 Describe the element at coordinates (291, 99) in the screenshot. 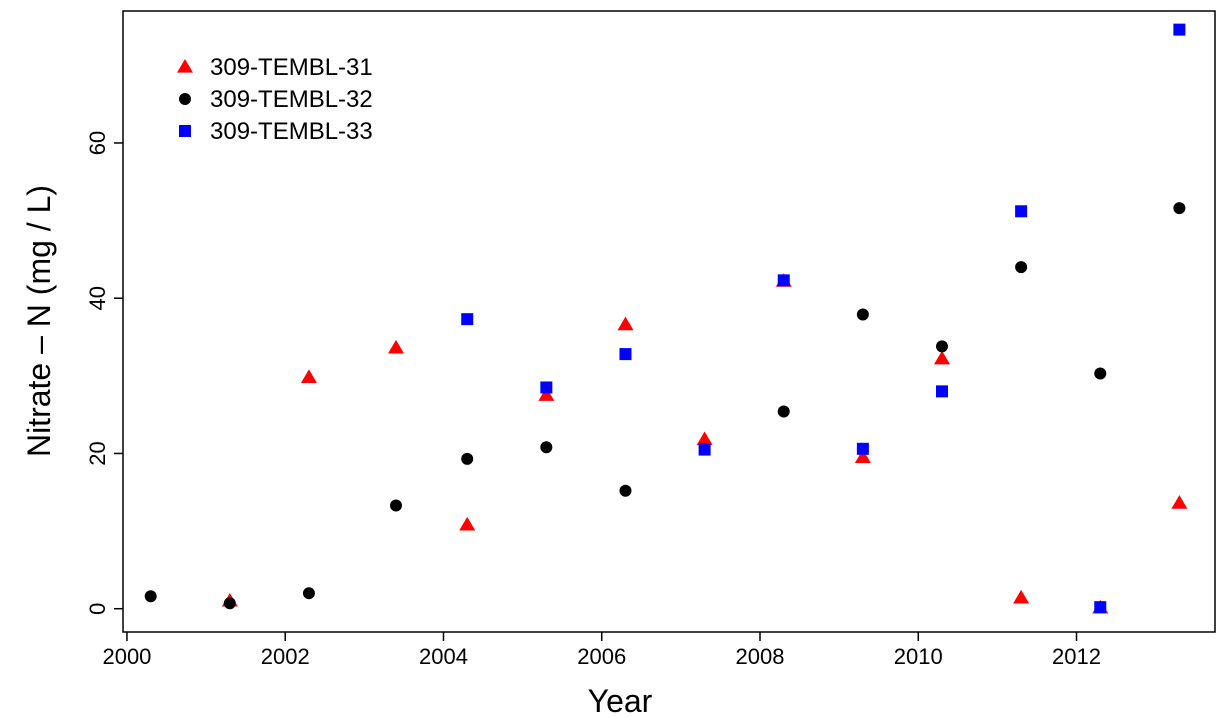

I see `legend-label: 309-TEMBL-32` at that location.